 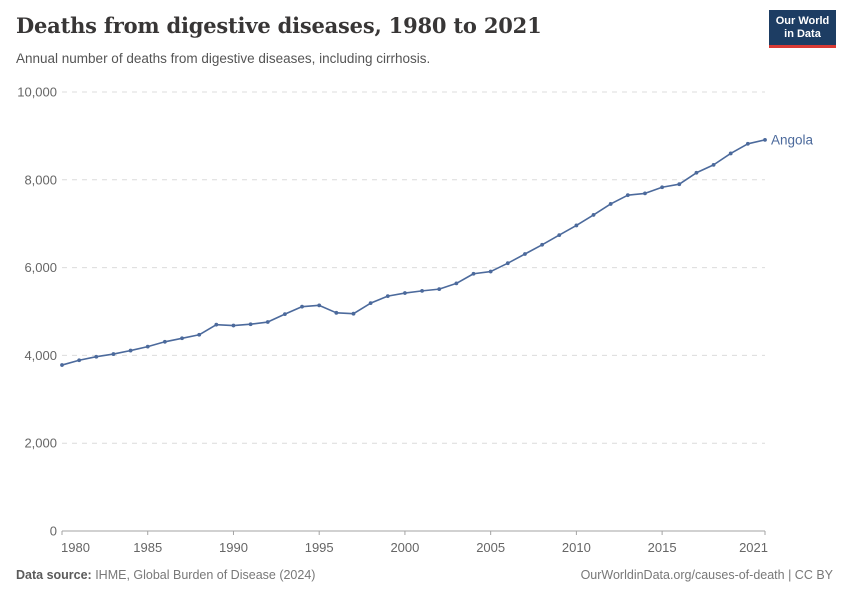 What do you see at coordinates (40, 443) in the screenshot?
I see `y-tick-label: 2,000` at bounding box center [40, 443].